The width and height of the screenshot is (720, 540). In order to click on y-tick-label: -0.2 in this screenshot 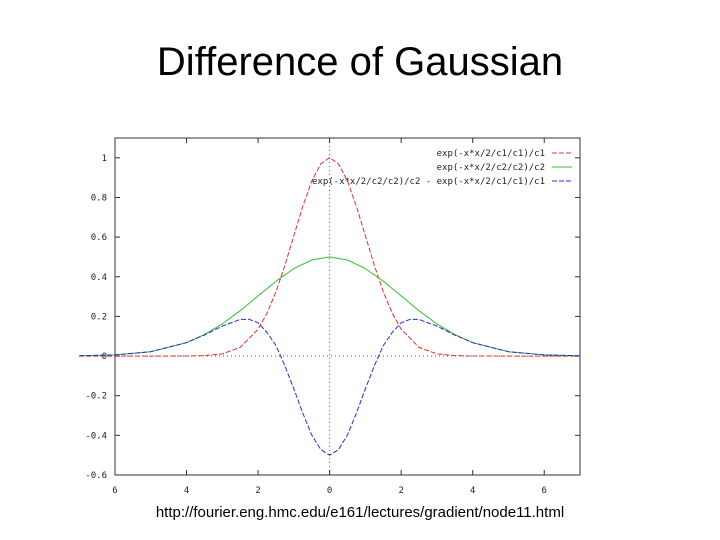, I will do `click(96, 397)`.